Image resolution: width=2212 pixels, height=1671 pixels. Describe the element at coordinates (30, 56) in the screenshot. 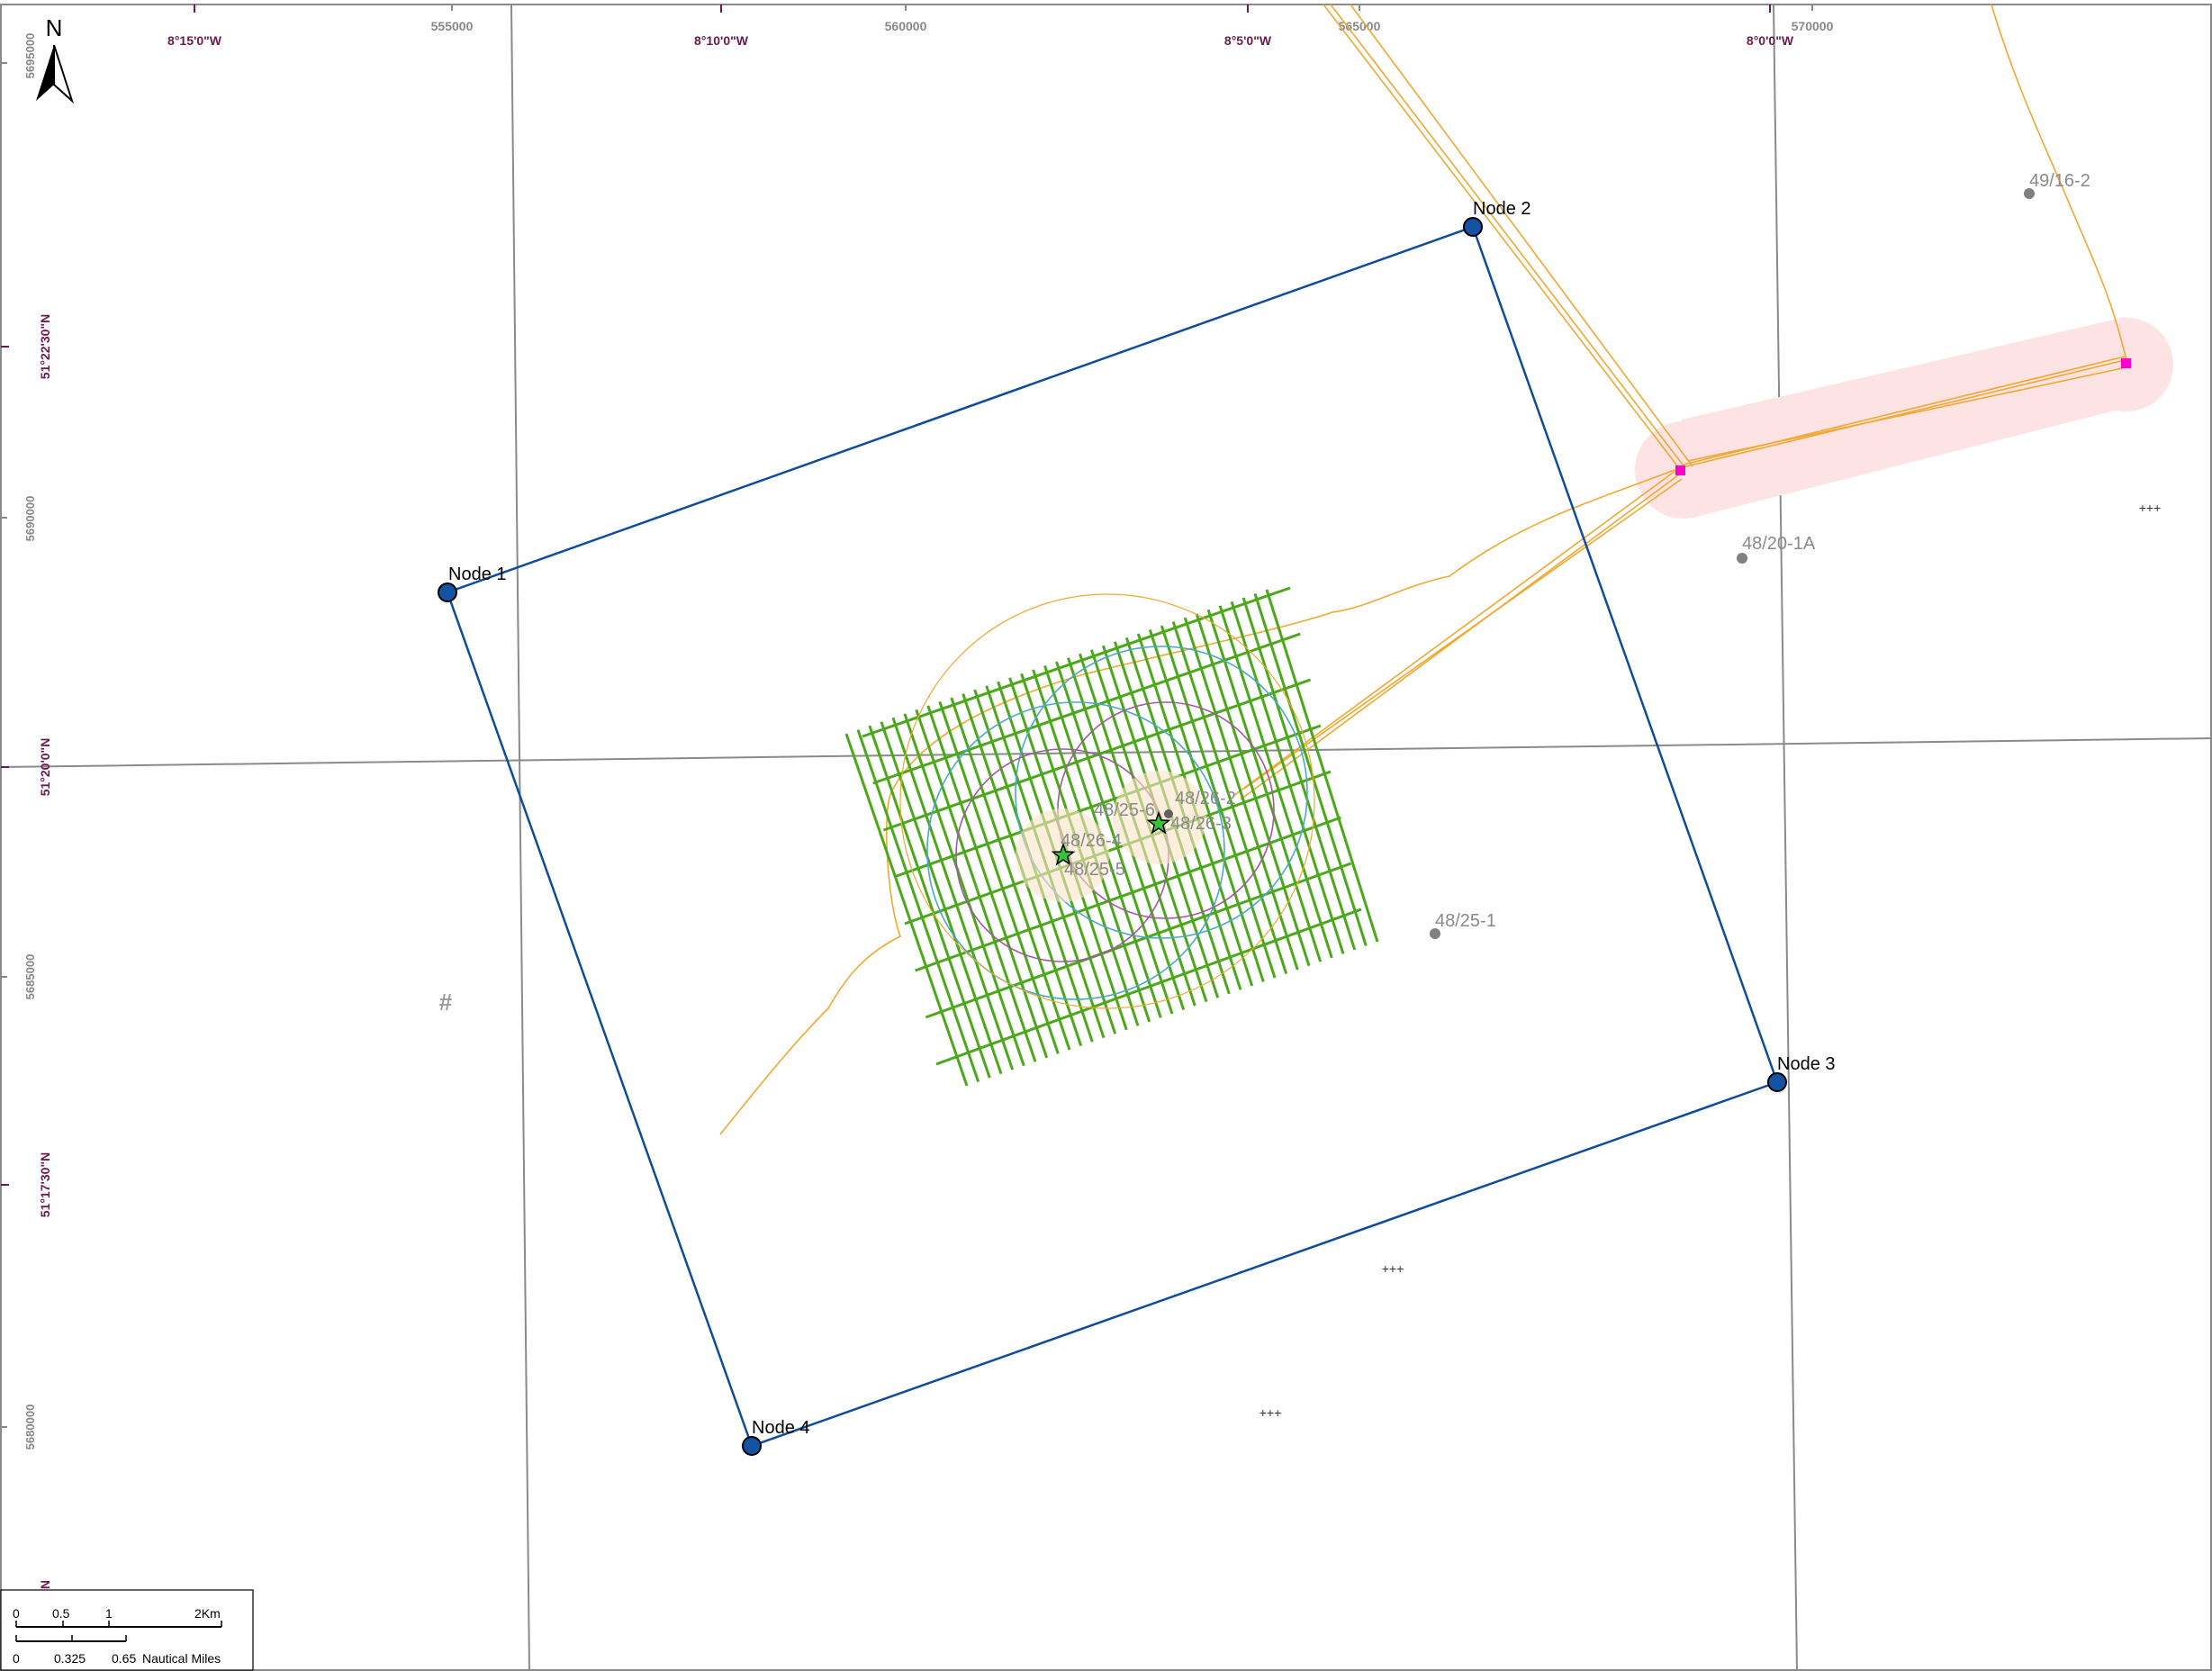

I see `northing-label-5695000: 5695000` at that location.